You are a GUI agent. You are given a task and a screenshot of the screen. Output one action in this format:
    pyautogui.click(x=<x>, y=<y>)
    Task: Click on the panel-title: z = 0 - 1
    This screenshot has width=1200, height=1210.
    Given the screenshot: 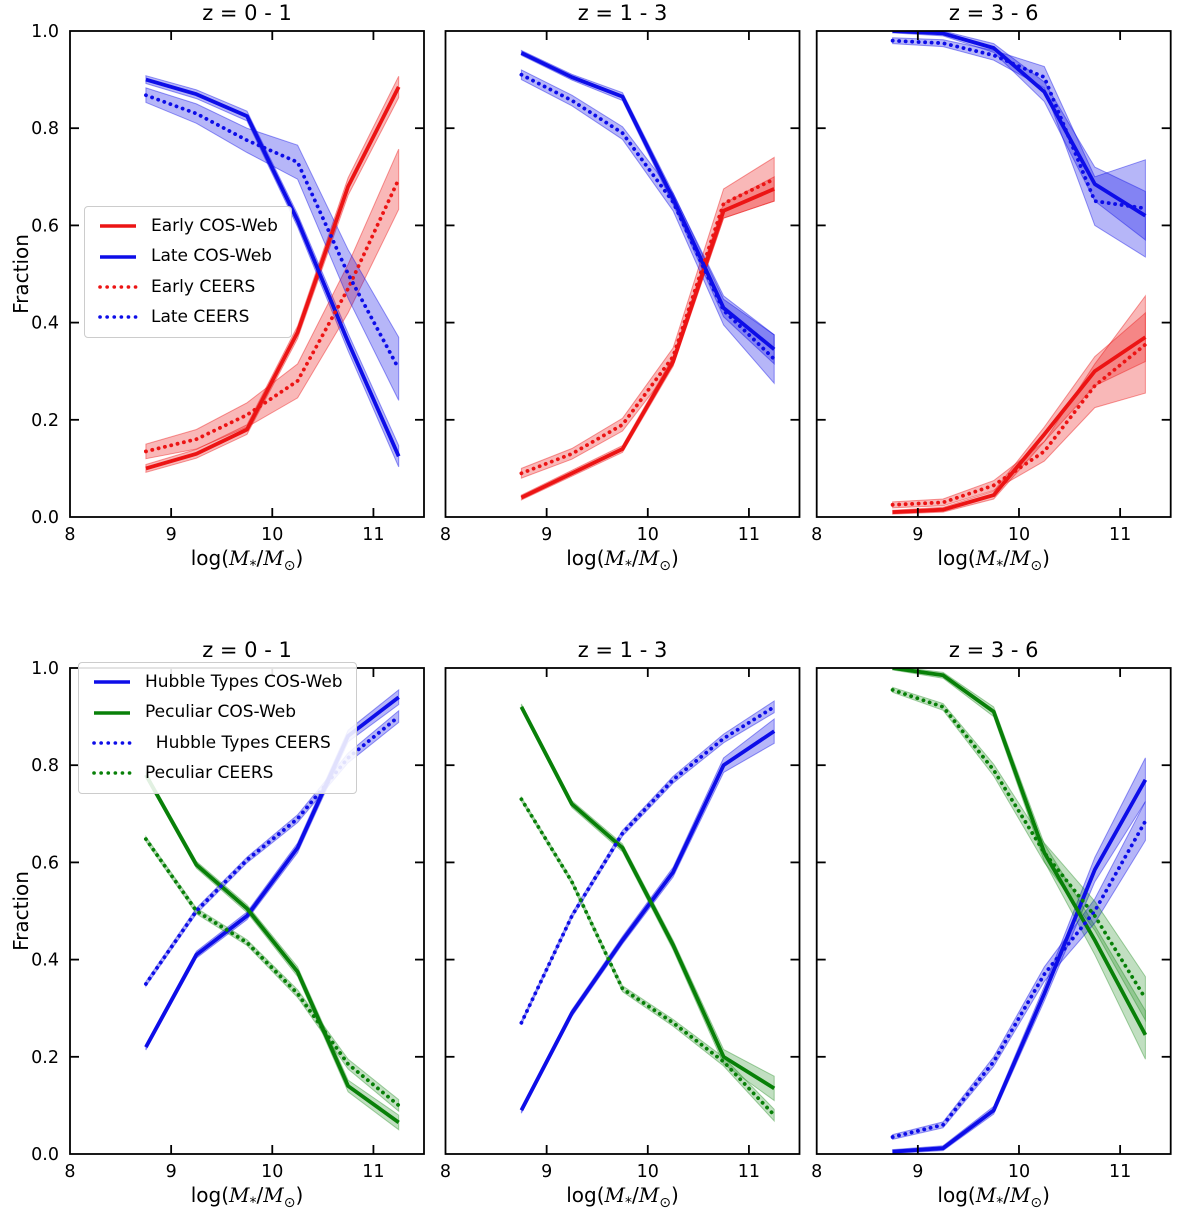 What is the action you would take?
    pyautogui.click(x=247, y=650)
    